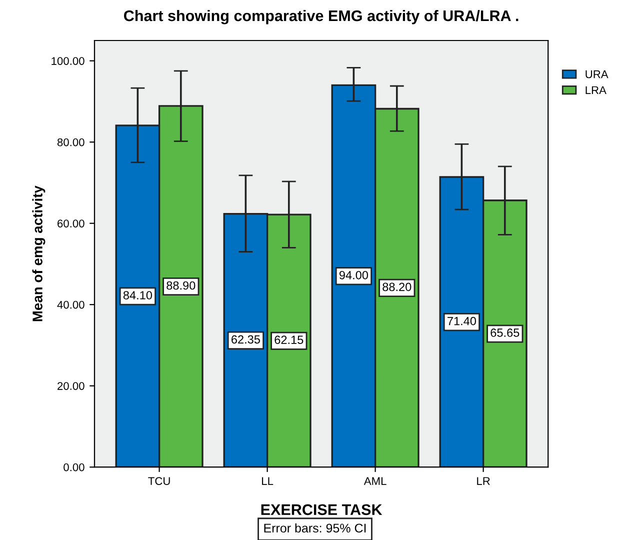 This screenshot has width=630, height=540. What do you see at coordinates (68, 61) in the screenshot?
I see `y-tick-label: 100.00` at bounding box center [68, 61].